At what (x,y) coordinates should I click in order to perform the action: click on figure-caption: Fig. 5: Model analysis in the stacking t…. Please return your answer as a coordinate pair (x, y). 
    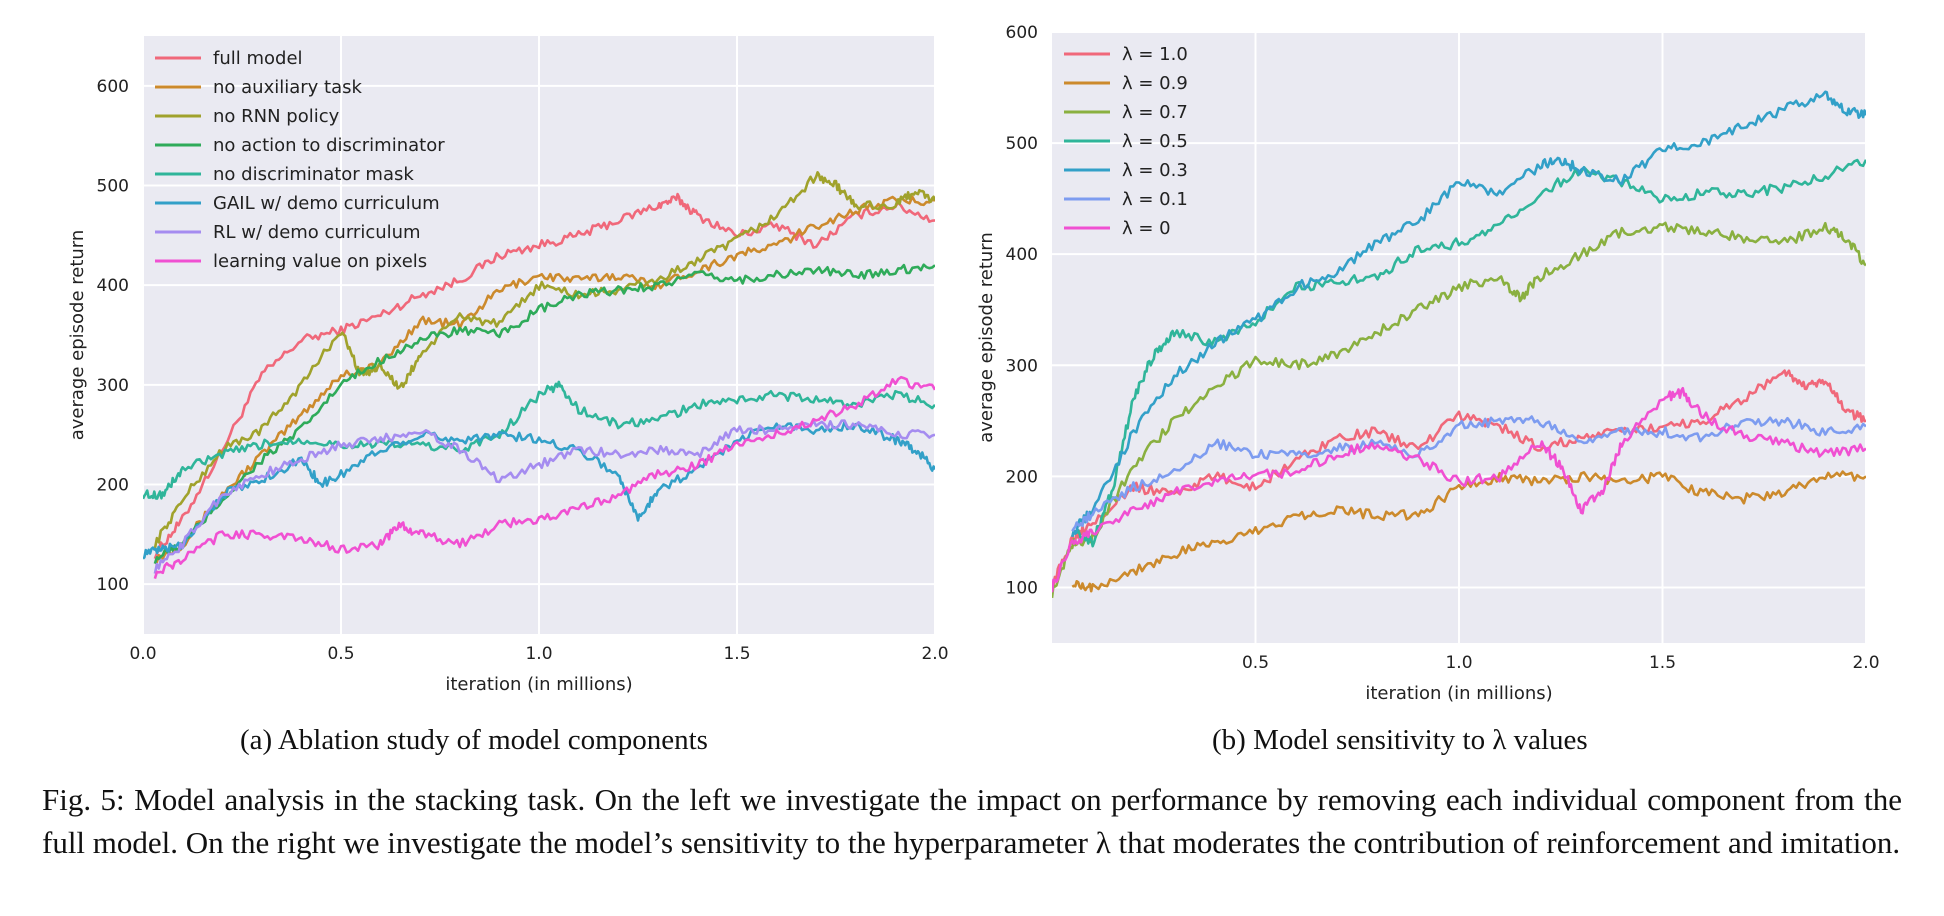
    Looking at the image, I should click on (972, 821).